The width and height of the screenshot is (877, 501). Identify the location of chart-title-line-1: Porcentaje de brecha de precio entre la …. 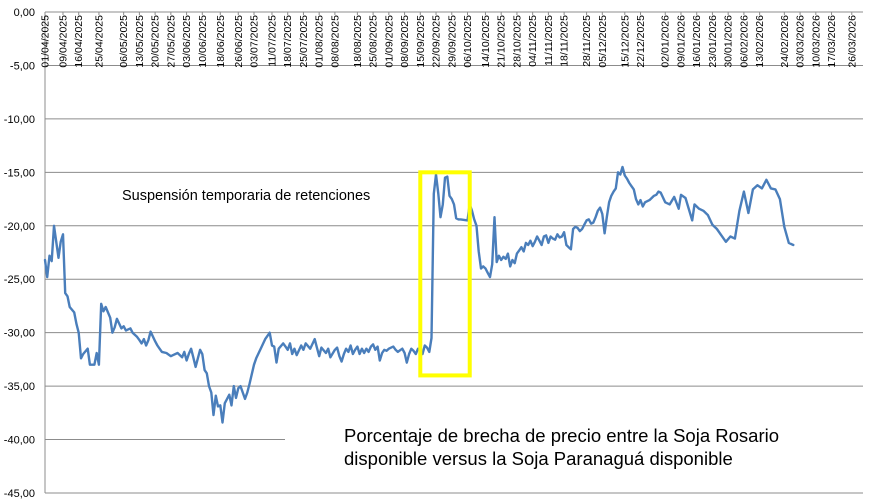
(562, 435).